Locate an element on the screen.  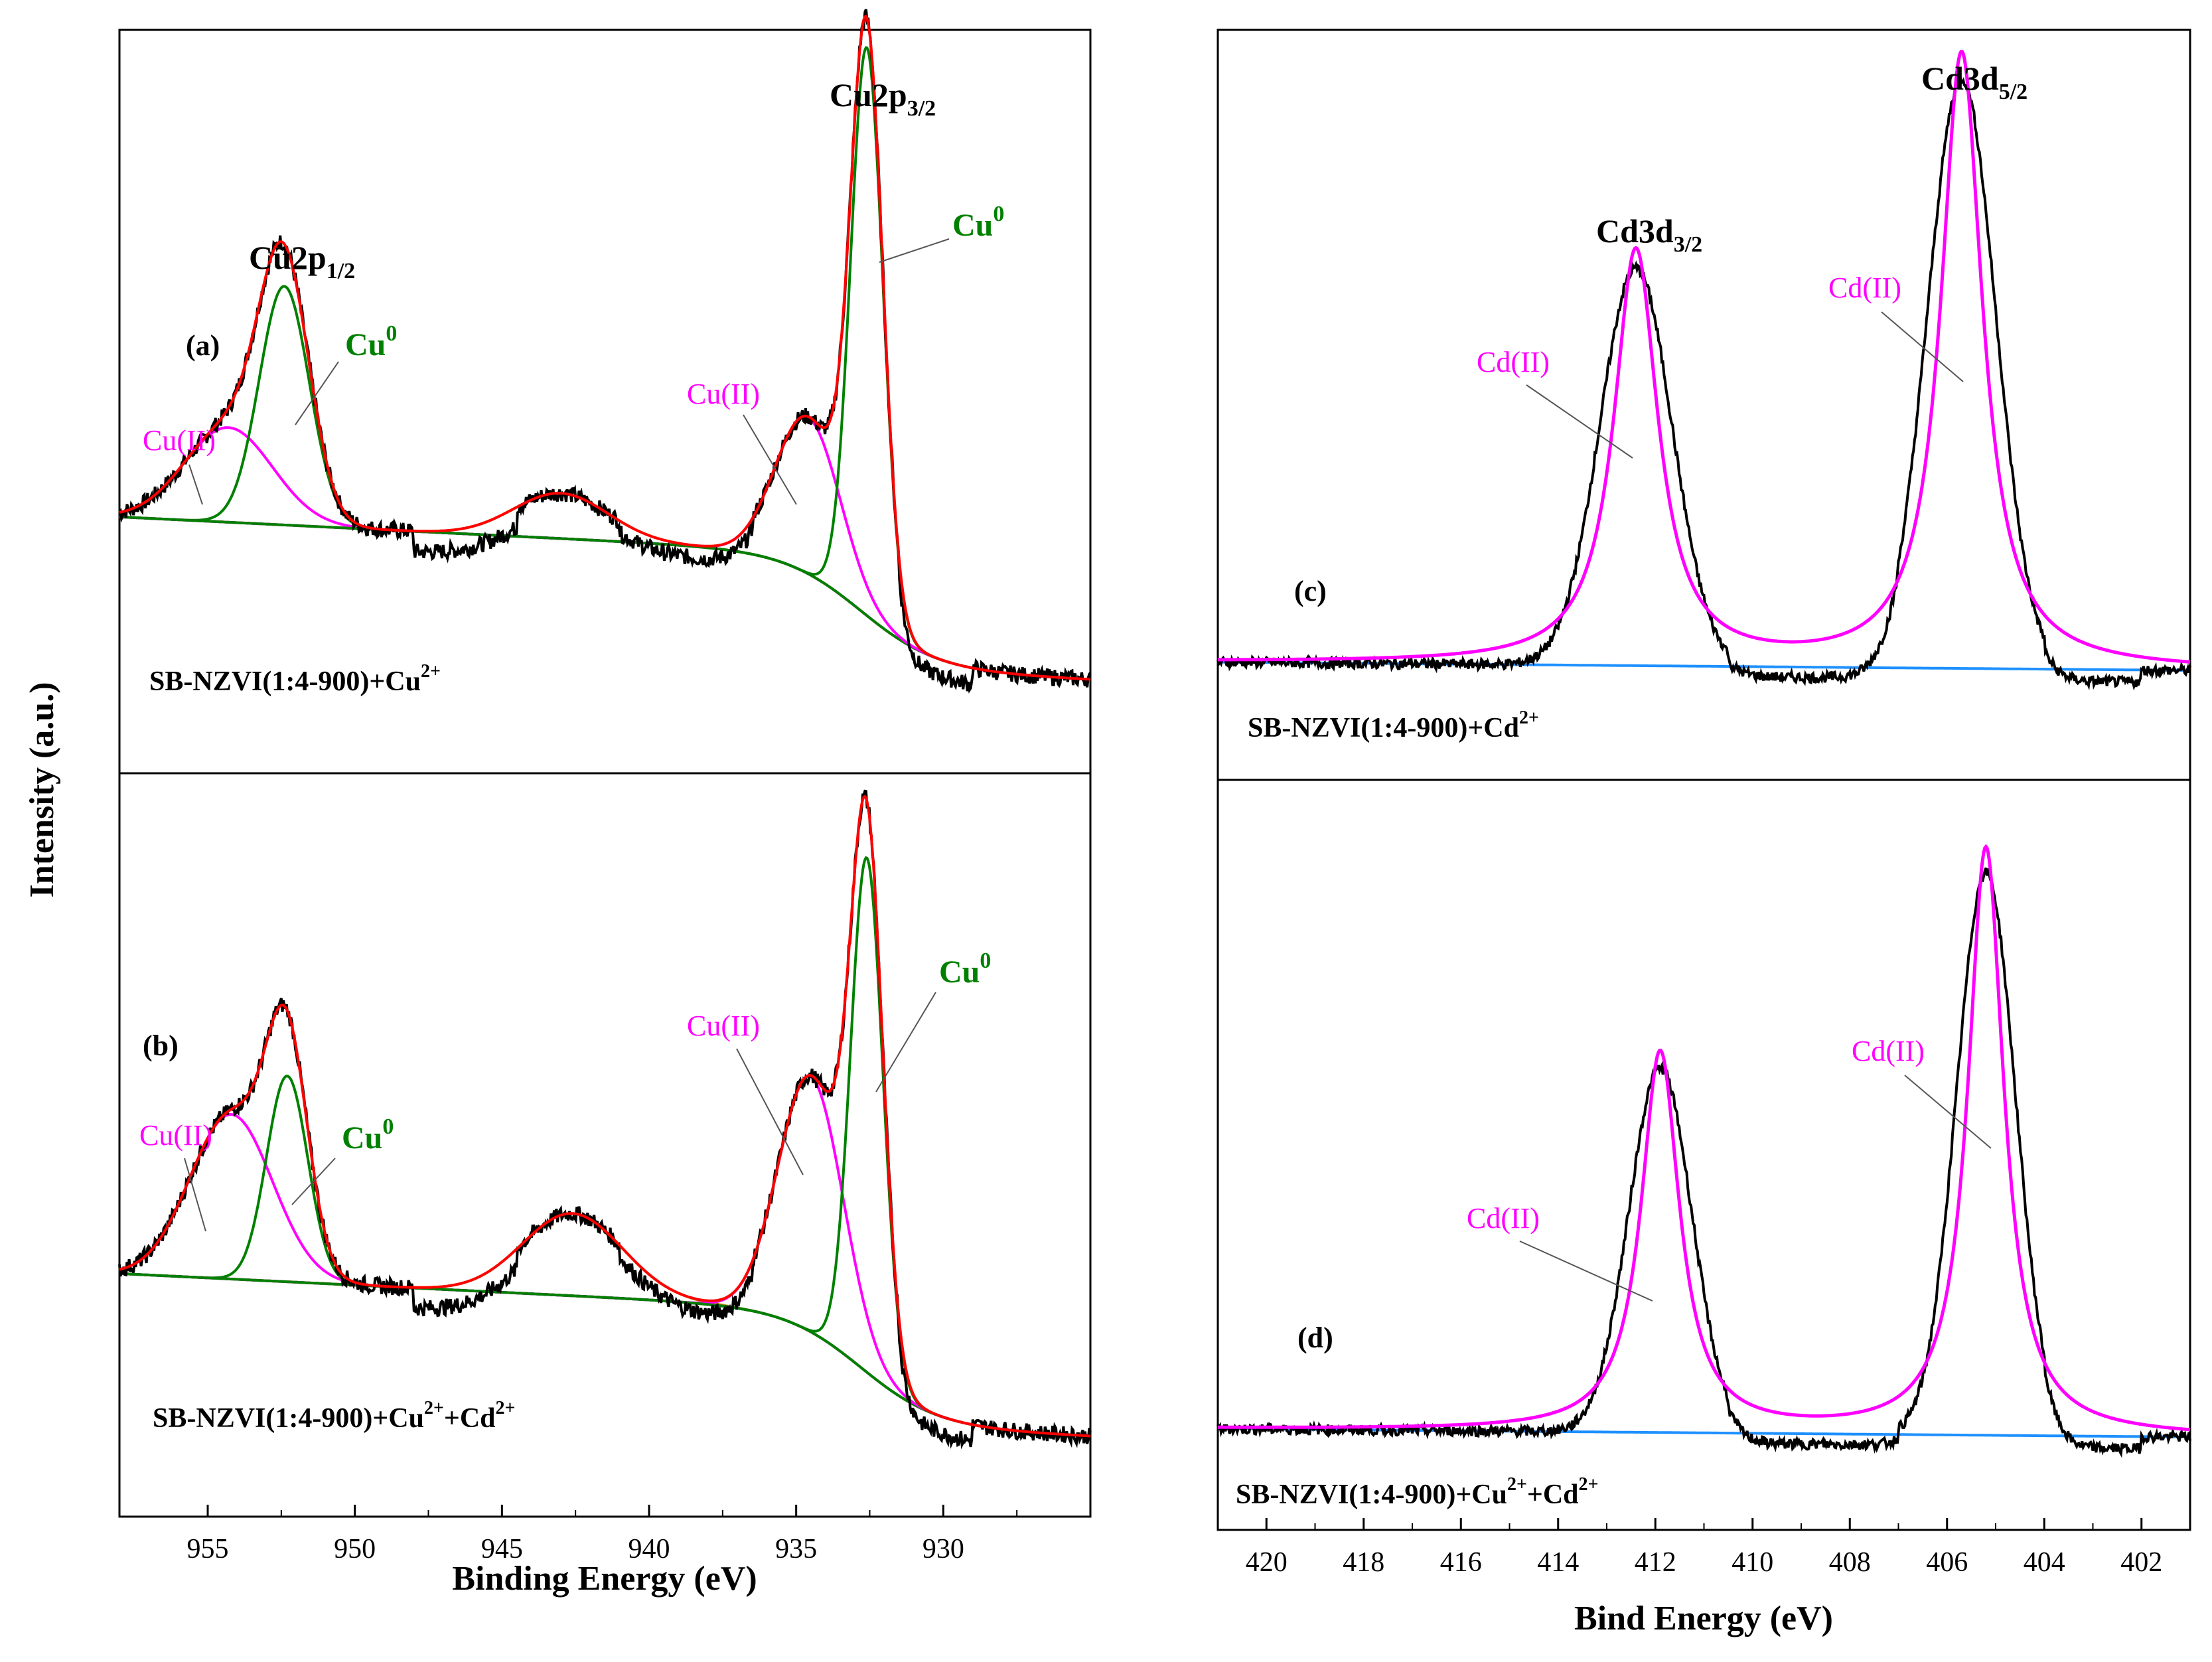
cd-left-leader-d is located at coordinates (1586, 1271).